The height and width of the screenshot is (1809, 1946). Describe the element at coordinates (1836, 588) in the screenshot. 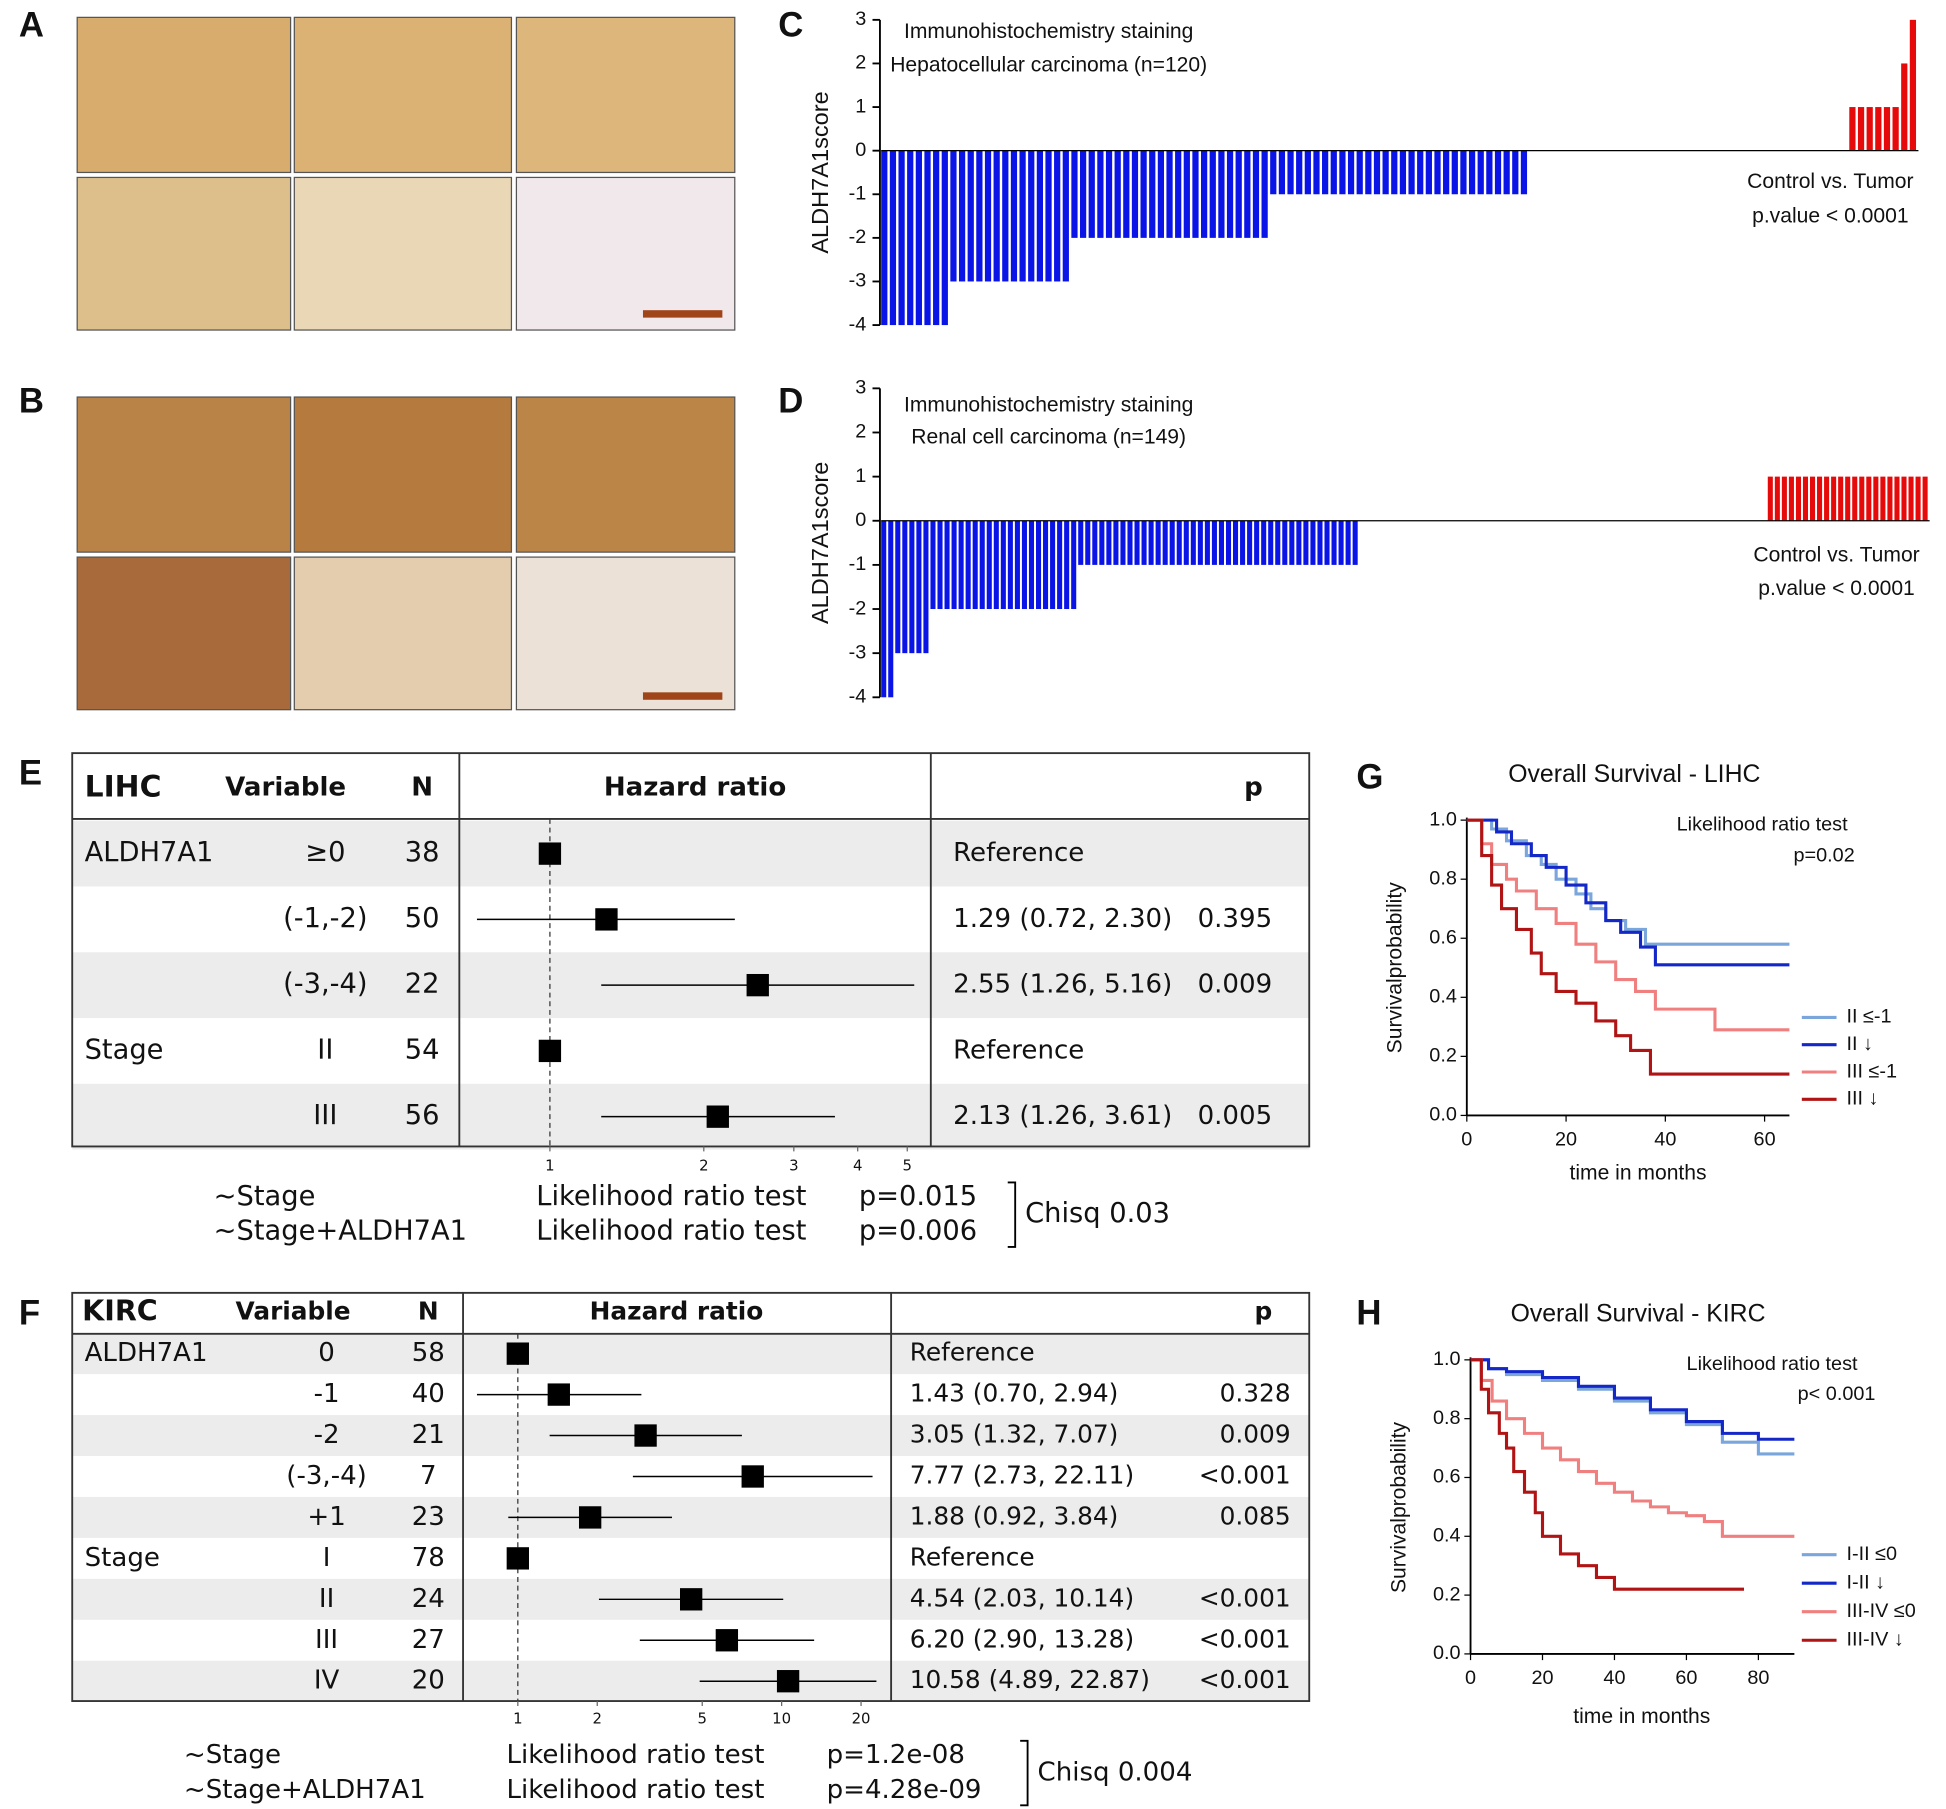

I see `annotation: p.value < 0.0001` at that location.